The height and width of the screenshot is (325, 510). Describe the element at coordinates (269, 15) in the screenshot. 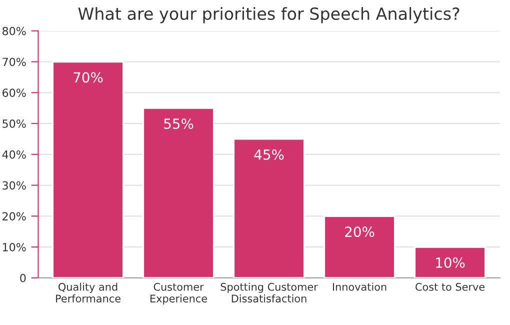

I see `chart-title: What are your priorities for Speech Analytics?` at that location.